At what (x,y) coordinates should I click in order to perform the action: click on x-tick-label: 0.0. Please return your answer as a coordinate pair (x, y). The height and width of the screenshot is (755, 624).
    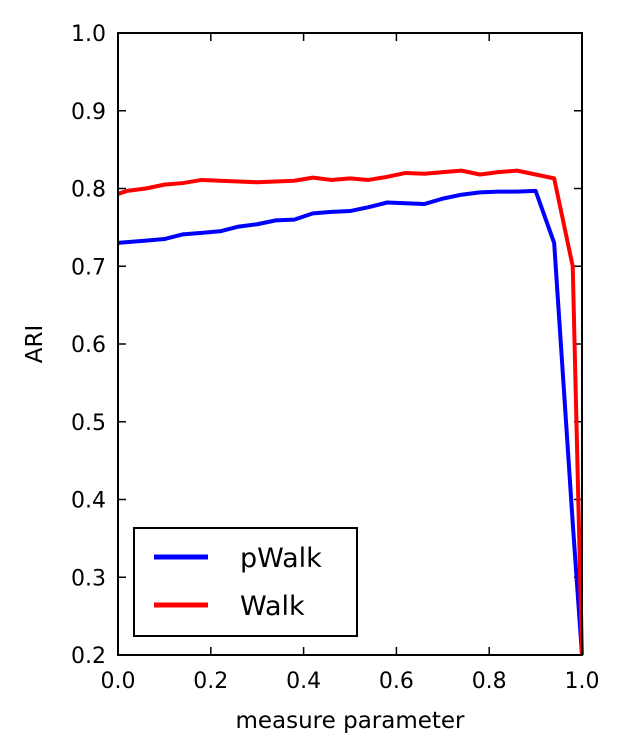
    Looking at the image, I should click on (118, 681).